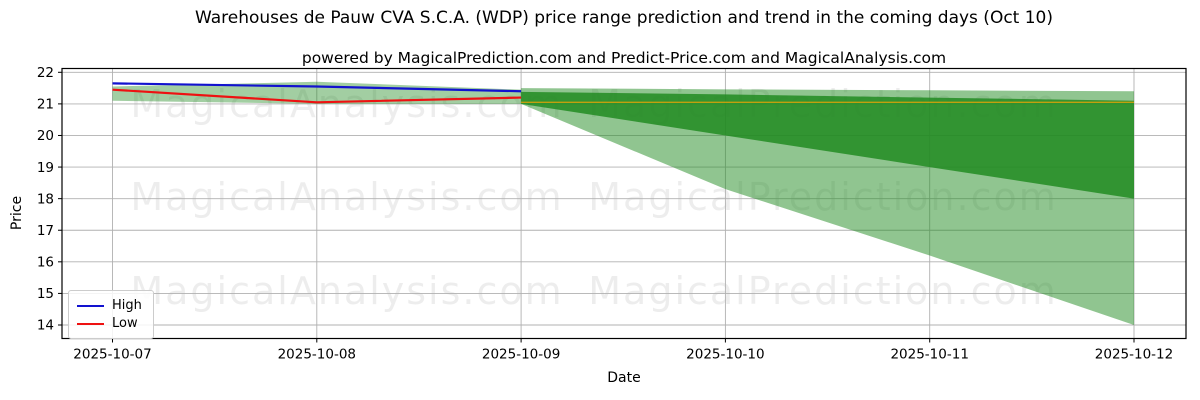  What do you see at coordinates (45, 263) in the screenshot?
I see `y-tick-label: 16` at bounding box center [45, 263].